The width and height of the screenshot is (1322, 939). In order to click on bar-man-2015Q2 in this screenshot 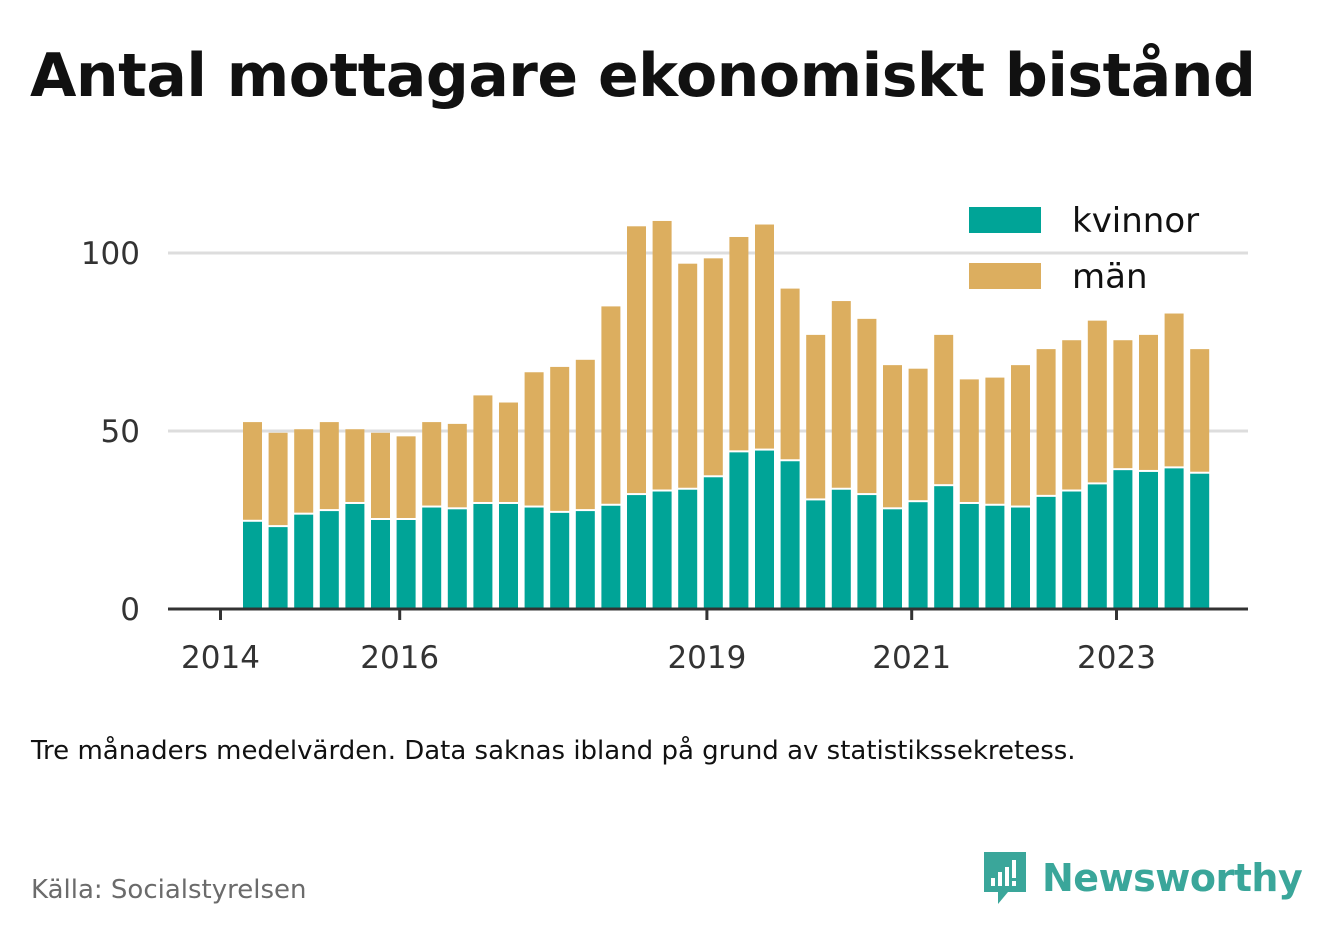, I will do `click(355, 465)`.